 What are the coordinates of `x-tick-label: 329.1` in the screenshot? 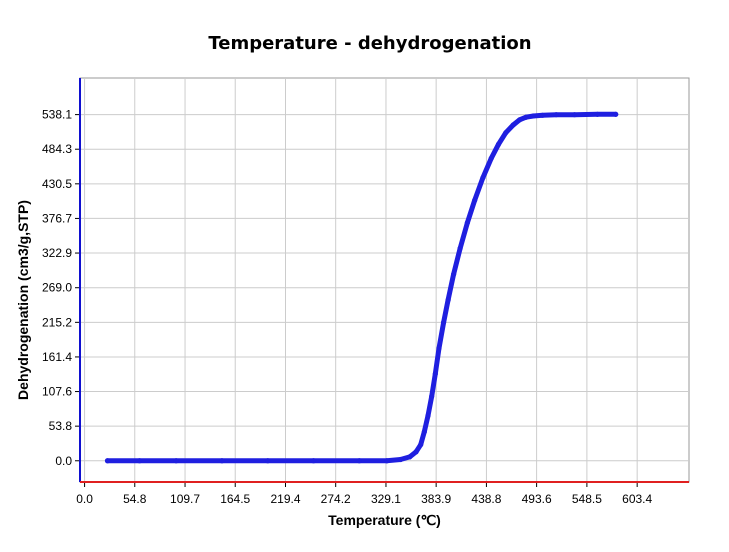 It's located at (386, 499).